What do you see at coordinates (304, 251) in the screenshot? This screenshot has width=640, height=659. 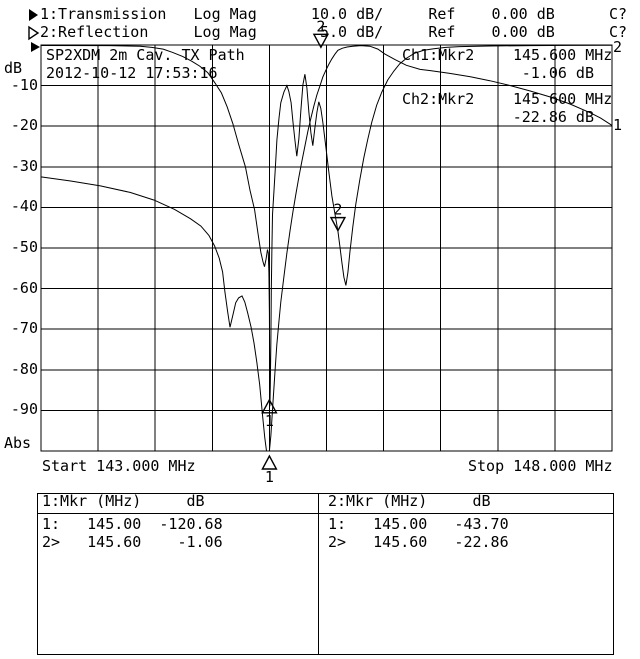 I see `marker-symbols: 2 2 1 1` at bounding box center [304, 251].